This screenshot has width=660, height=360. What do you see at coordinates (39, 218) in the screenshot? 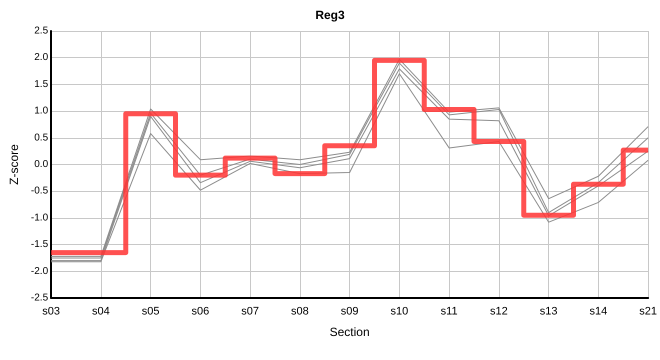
I see `y-tick-label: -1.0` at bounding box center [39, 218].